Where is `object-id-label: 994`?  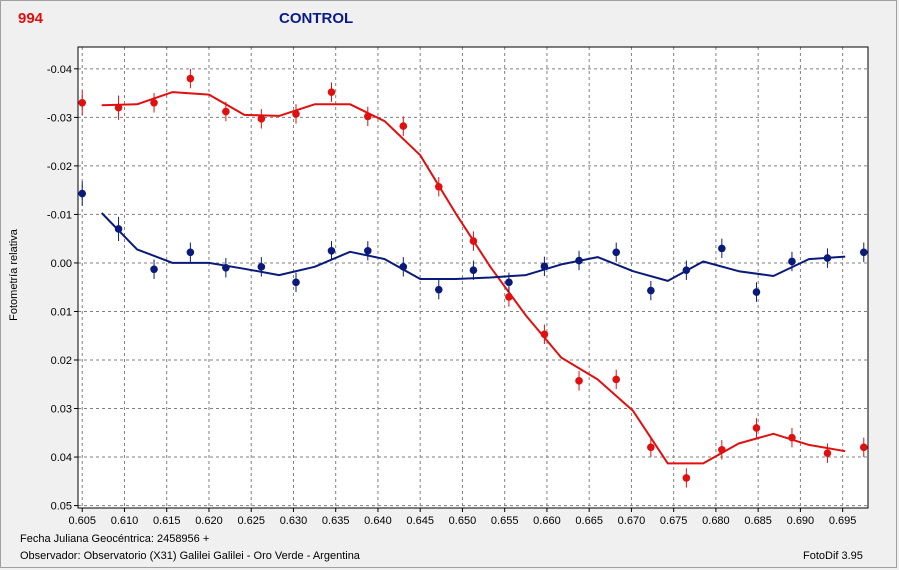 object-id-label: 994 is located at coordinates (31, 18).